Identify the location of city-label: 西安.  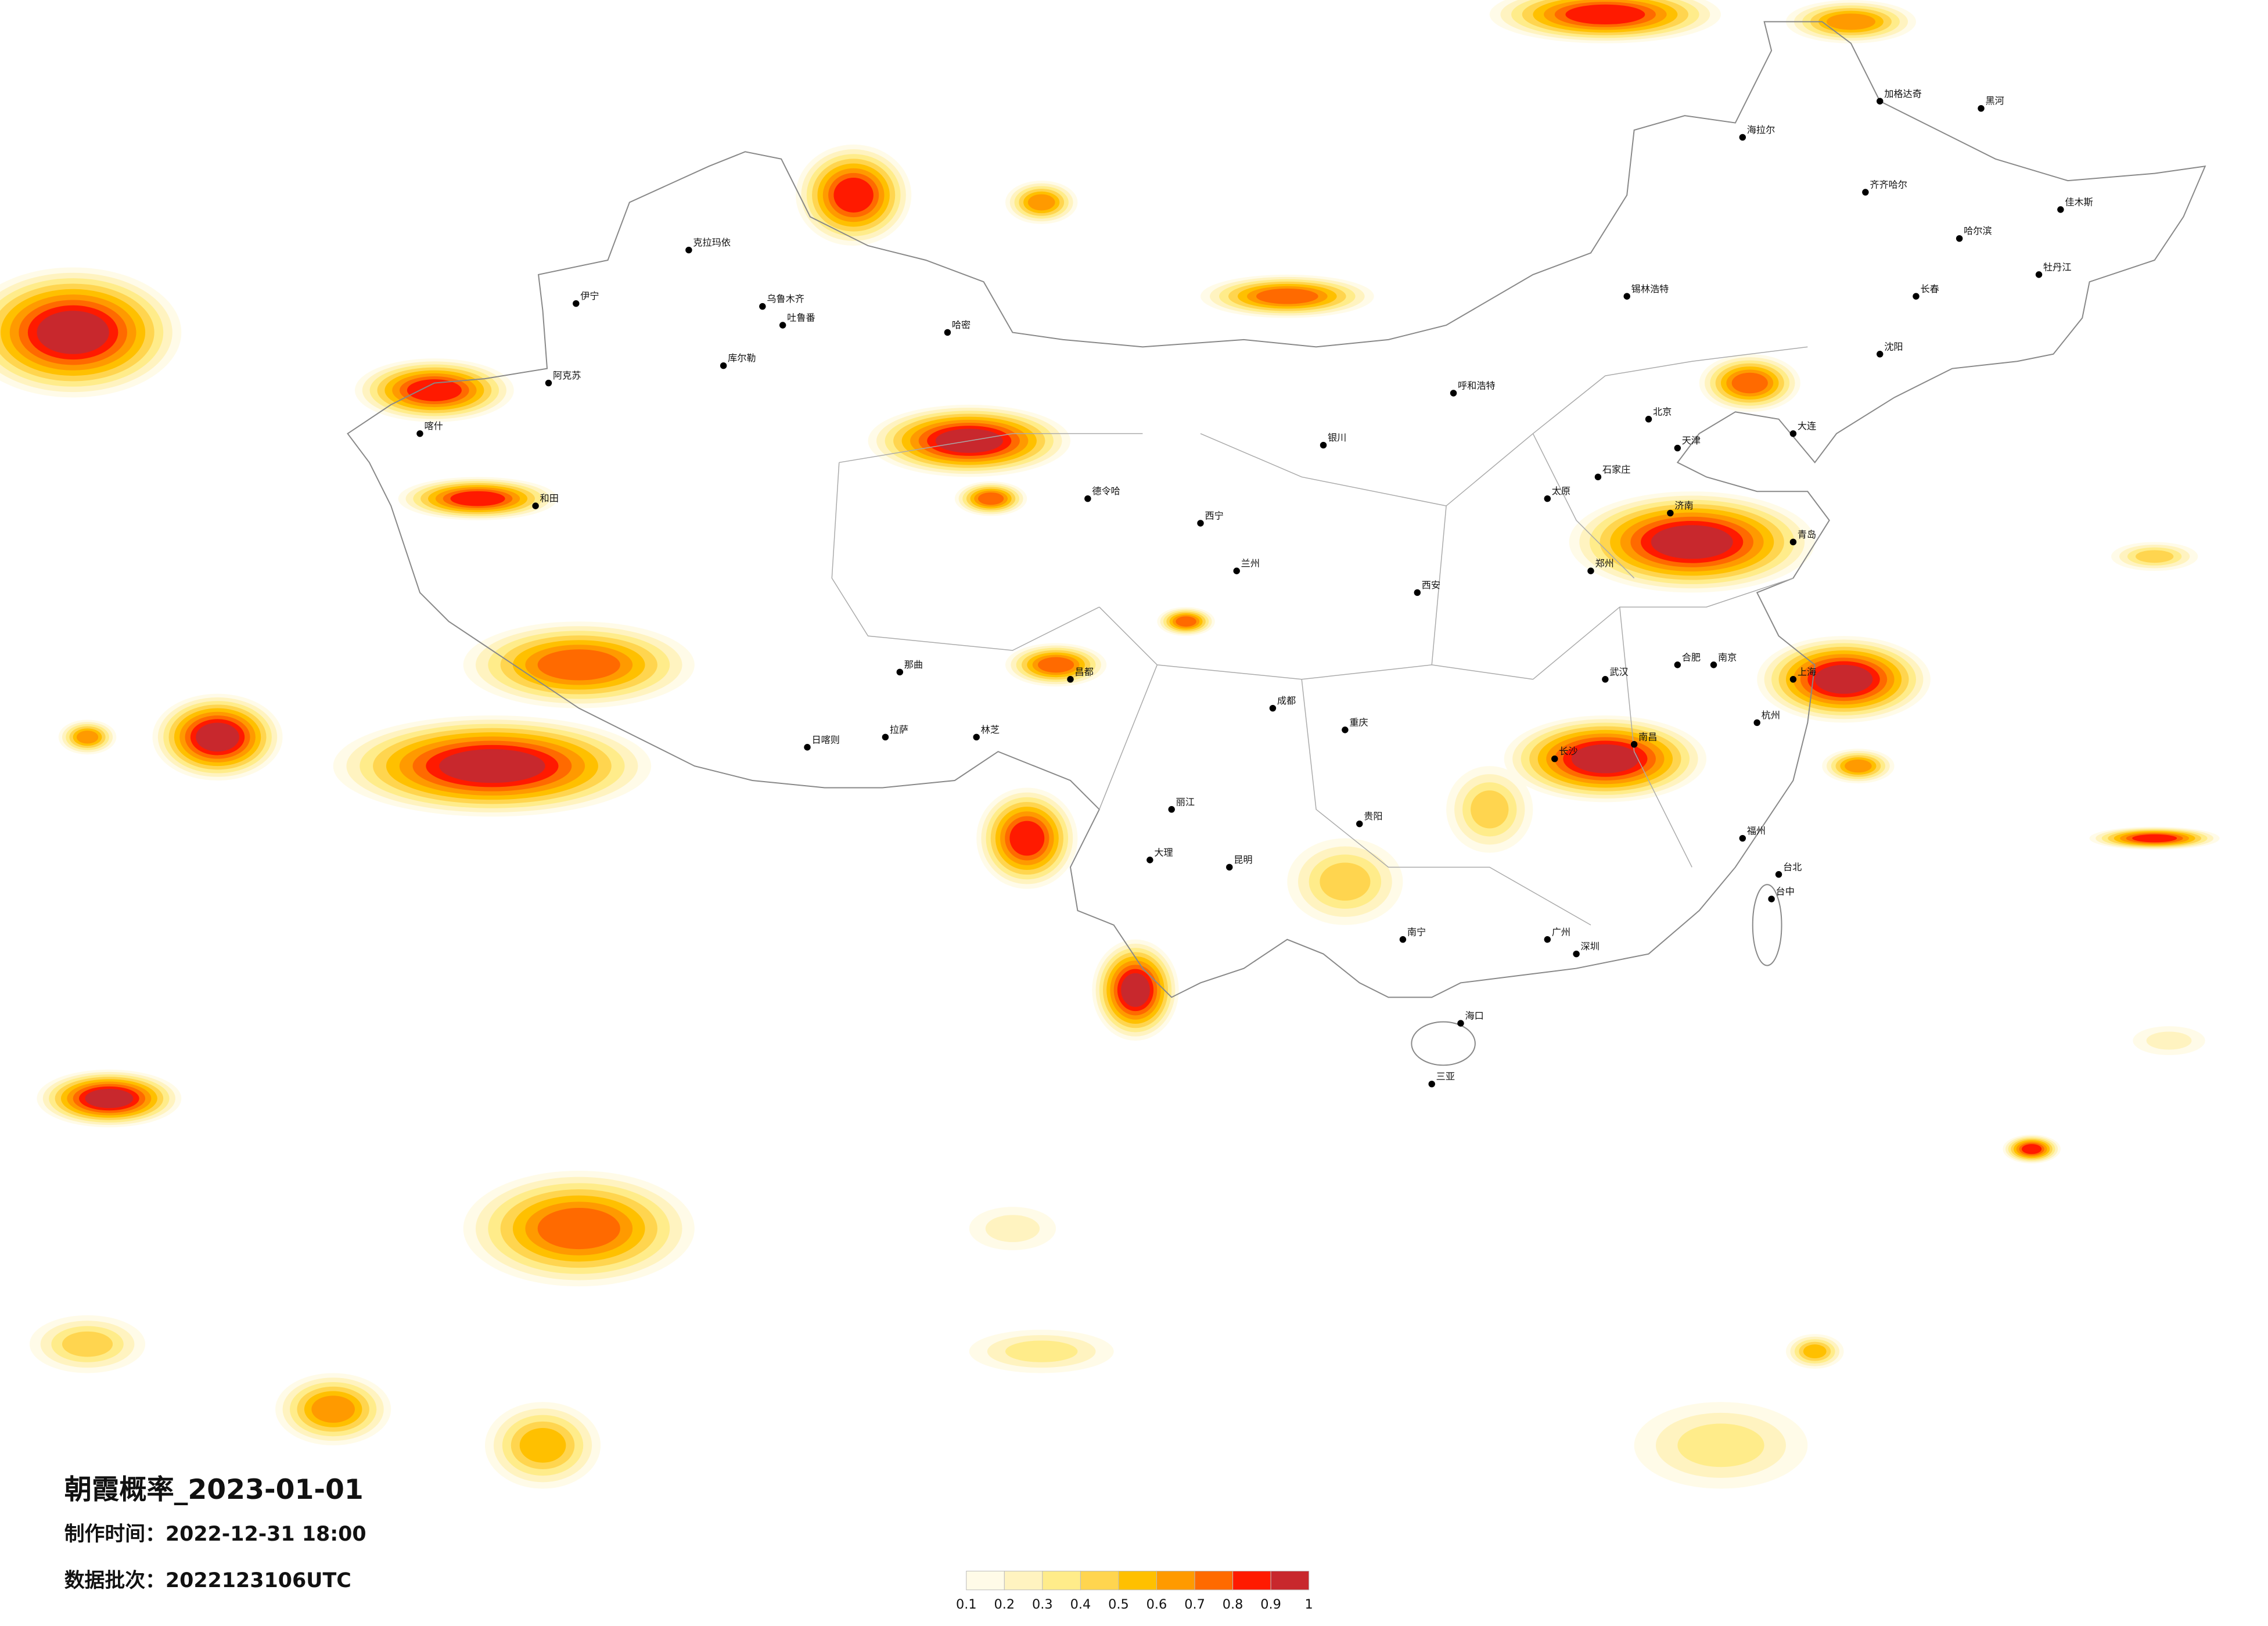
(1431, 585).